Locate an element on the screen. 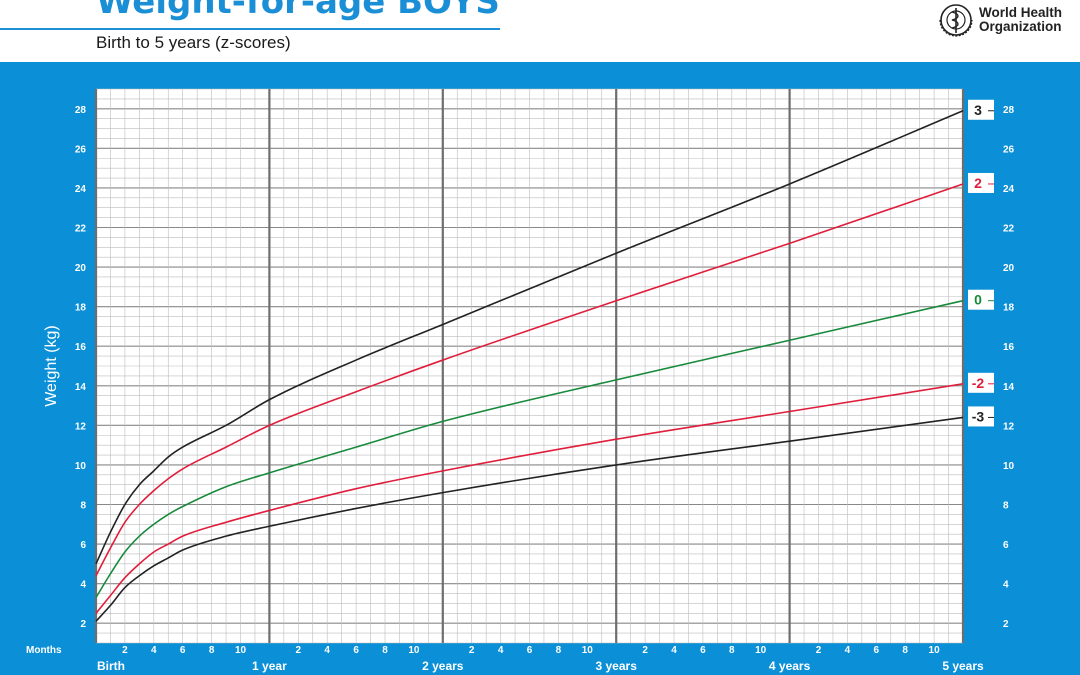  y-tick-label-right: 20 is located at coordinates (1009, 268).